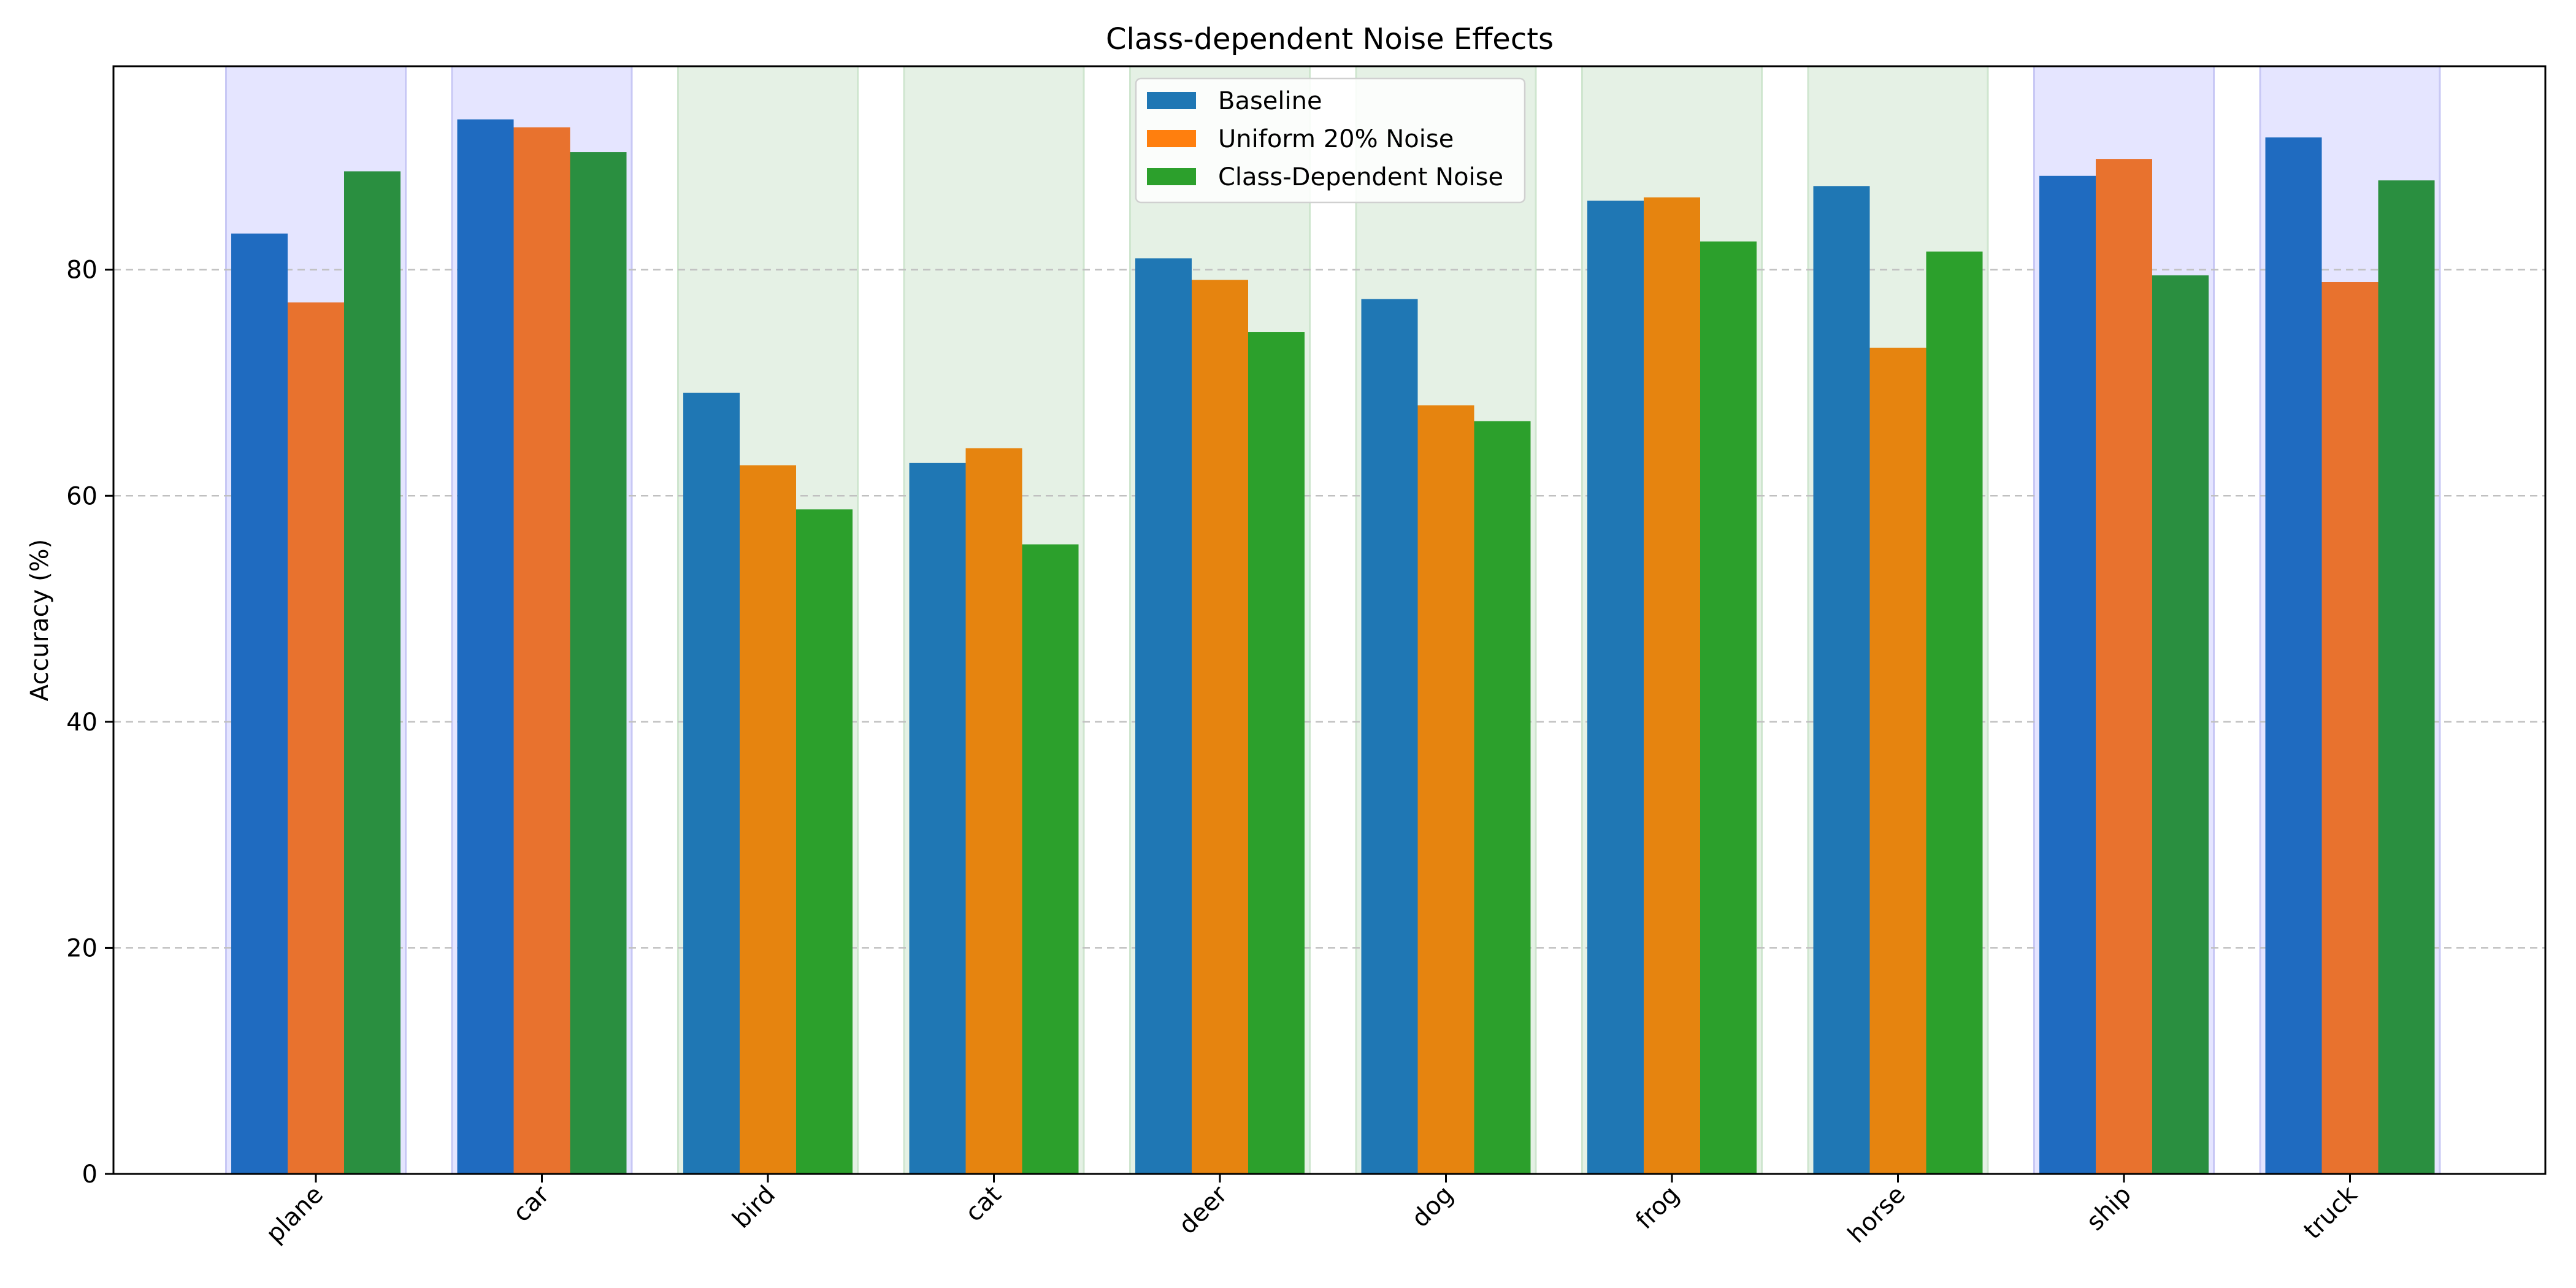 This screenshot has width=2576, height=1288. I want to click on y-axis-label: Accuracy (%), so click(40, 620).